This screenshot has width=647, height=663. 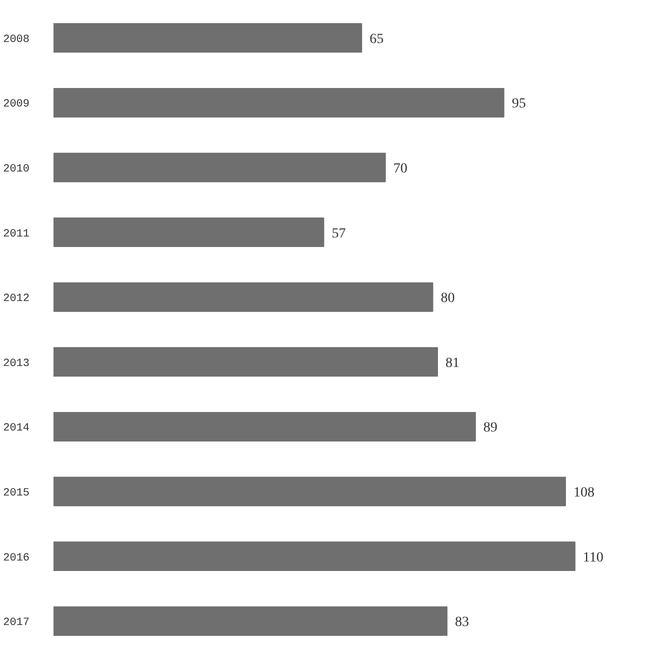 What do you see at coordinates (16, 494) in the screenshot?
I see `y-tick-label: 2015` at bounding box center [16, 494].